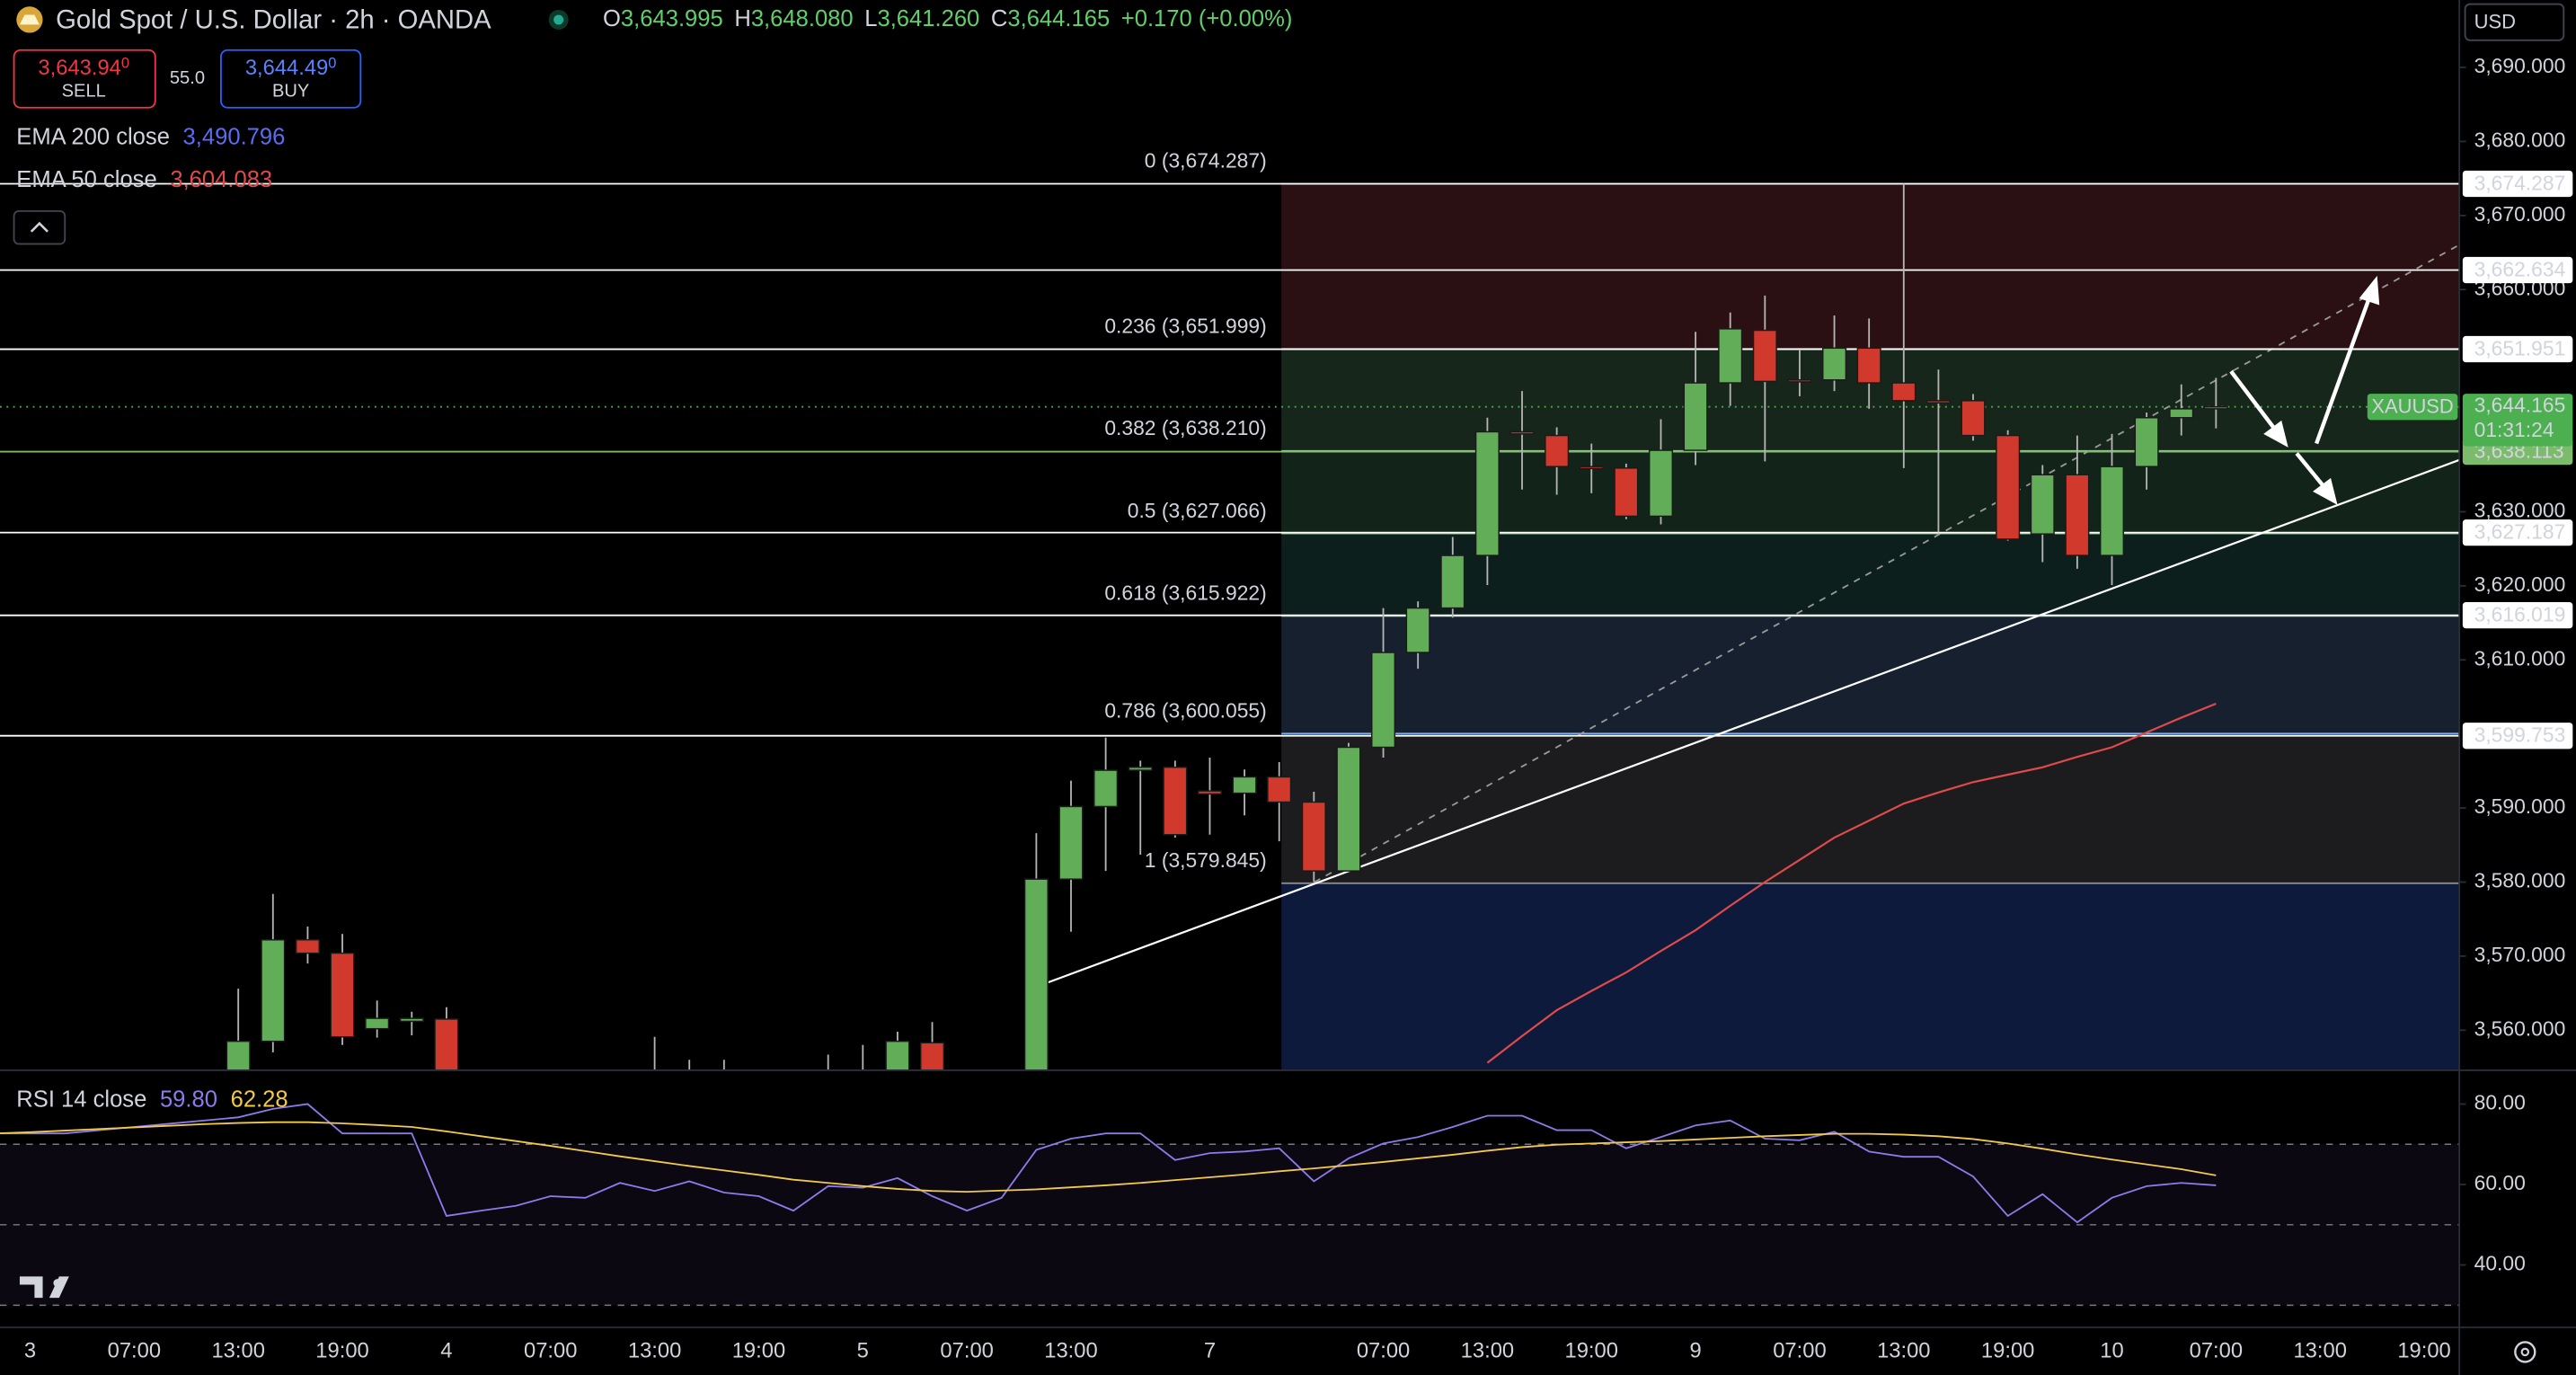  Describe the element at coordinates (259, 1099) in the screenshot. I see `rsi-ma-value: 62.28` at that location.